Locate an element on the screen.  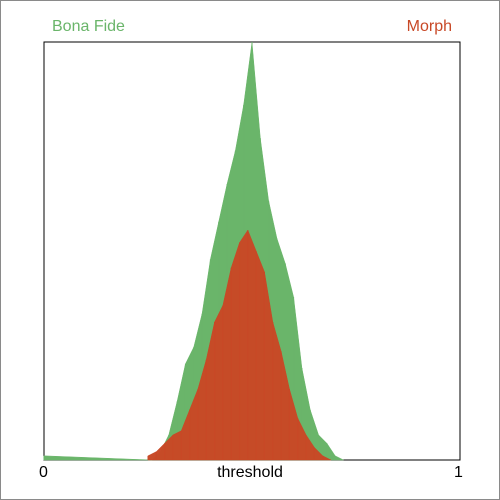
x-tick-label-max: 1 is located at coordinates (458, 472).